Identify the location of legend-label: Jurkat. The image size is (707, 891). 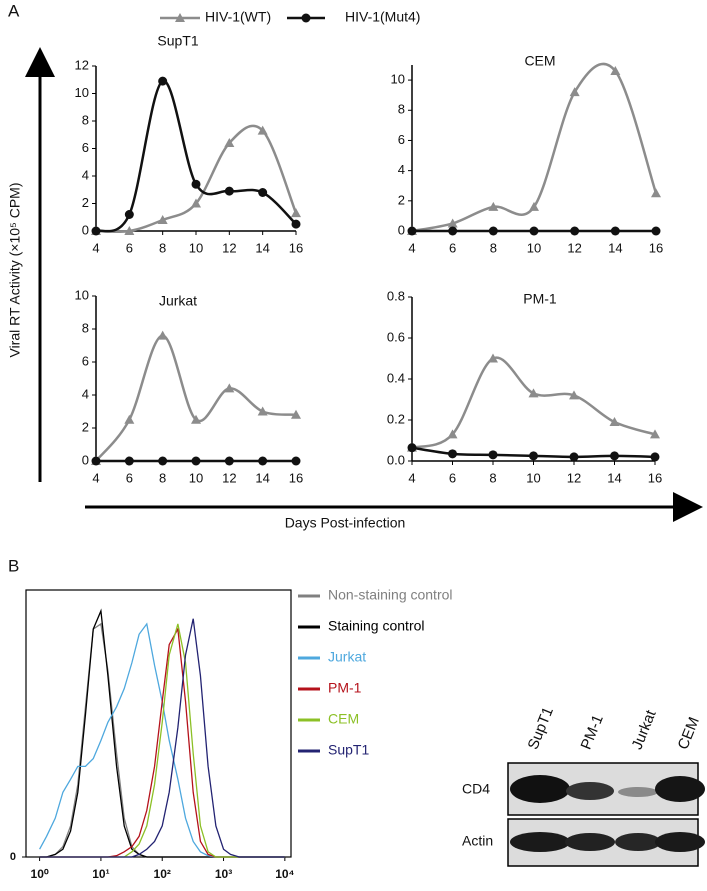
(347, 657).